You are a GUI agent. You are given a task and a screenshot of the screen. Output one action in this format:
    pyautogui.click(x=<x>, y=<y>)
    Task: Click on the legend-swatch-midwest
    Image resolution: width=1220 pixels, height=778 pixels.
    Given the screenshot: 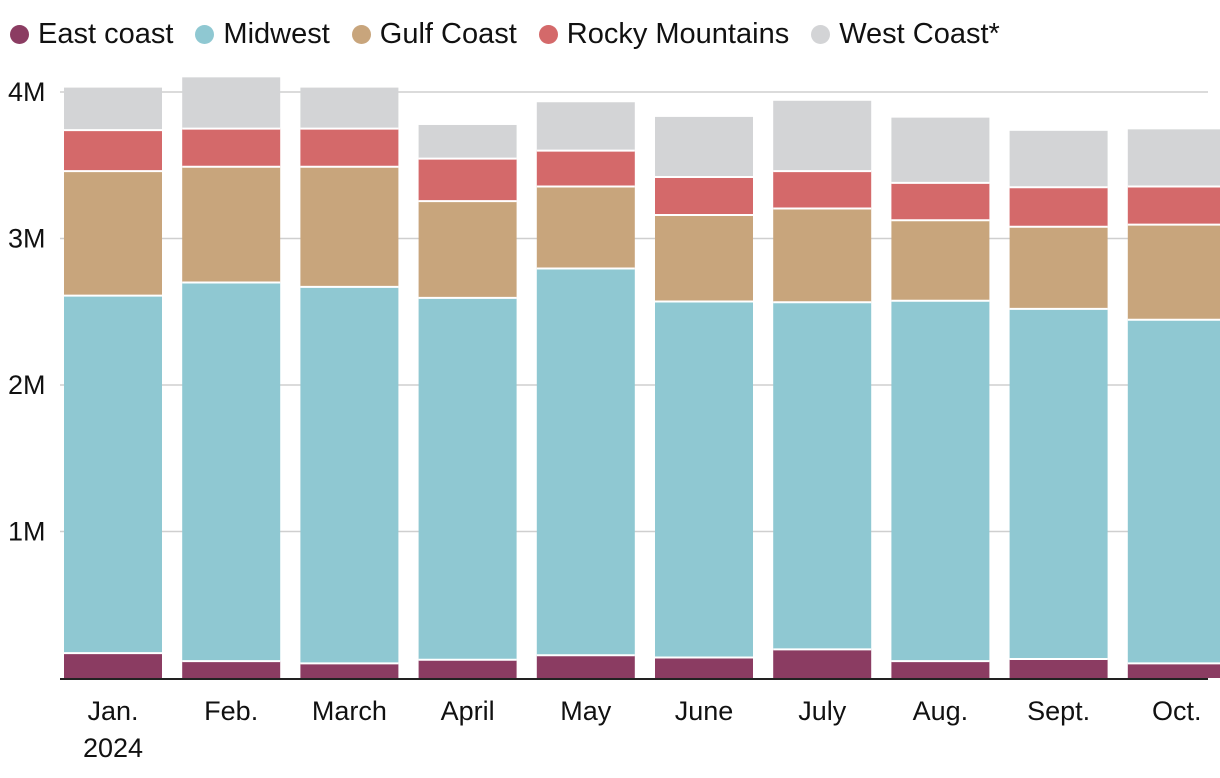 What is the action you would take?
    pyautogui.click(x=205, y=34)
    